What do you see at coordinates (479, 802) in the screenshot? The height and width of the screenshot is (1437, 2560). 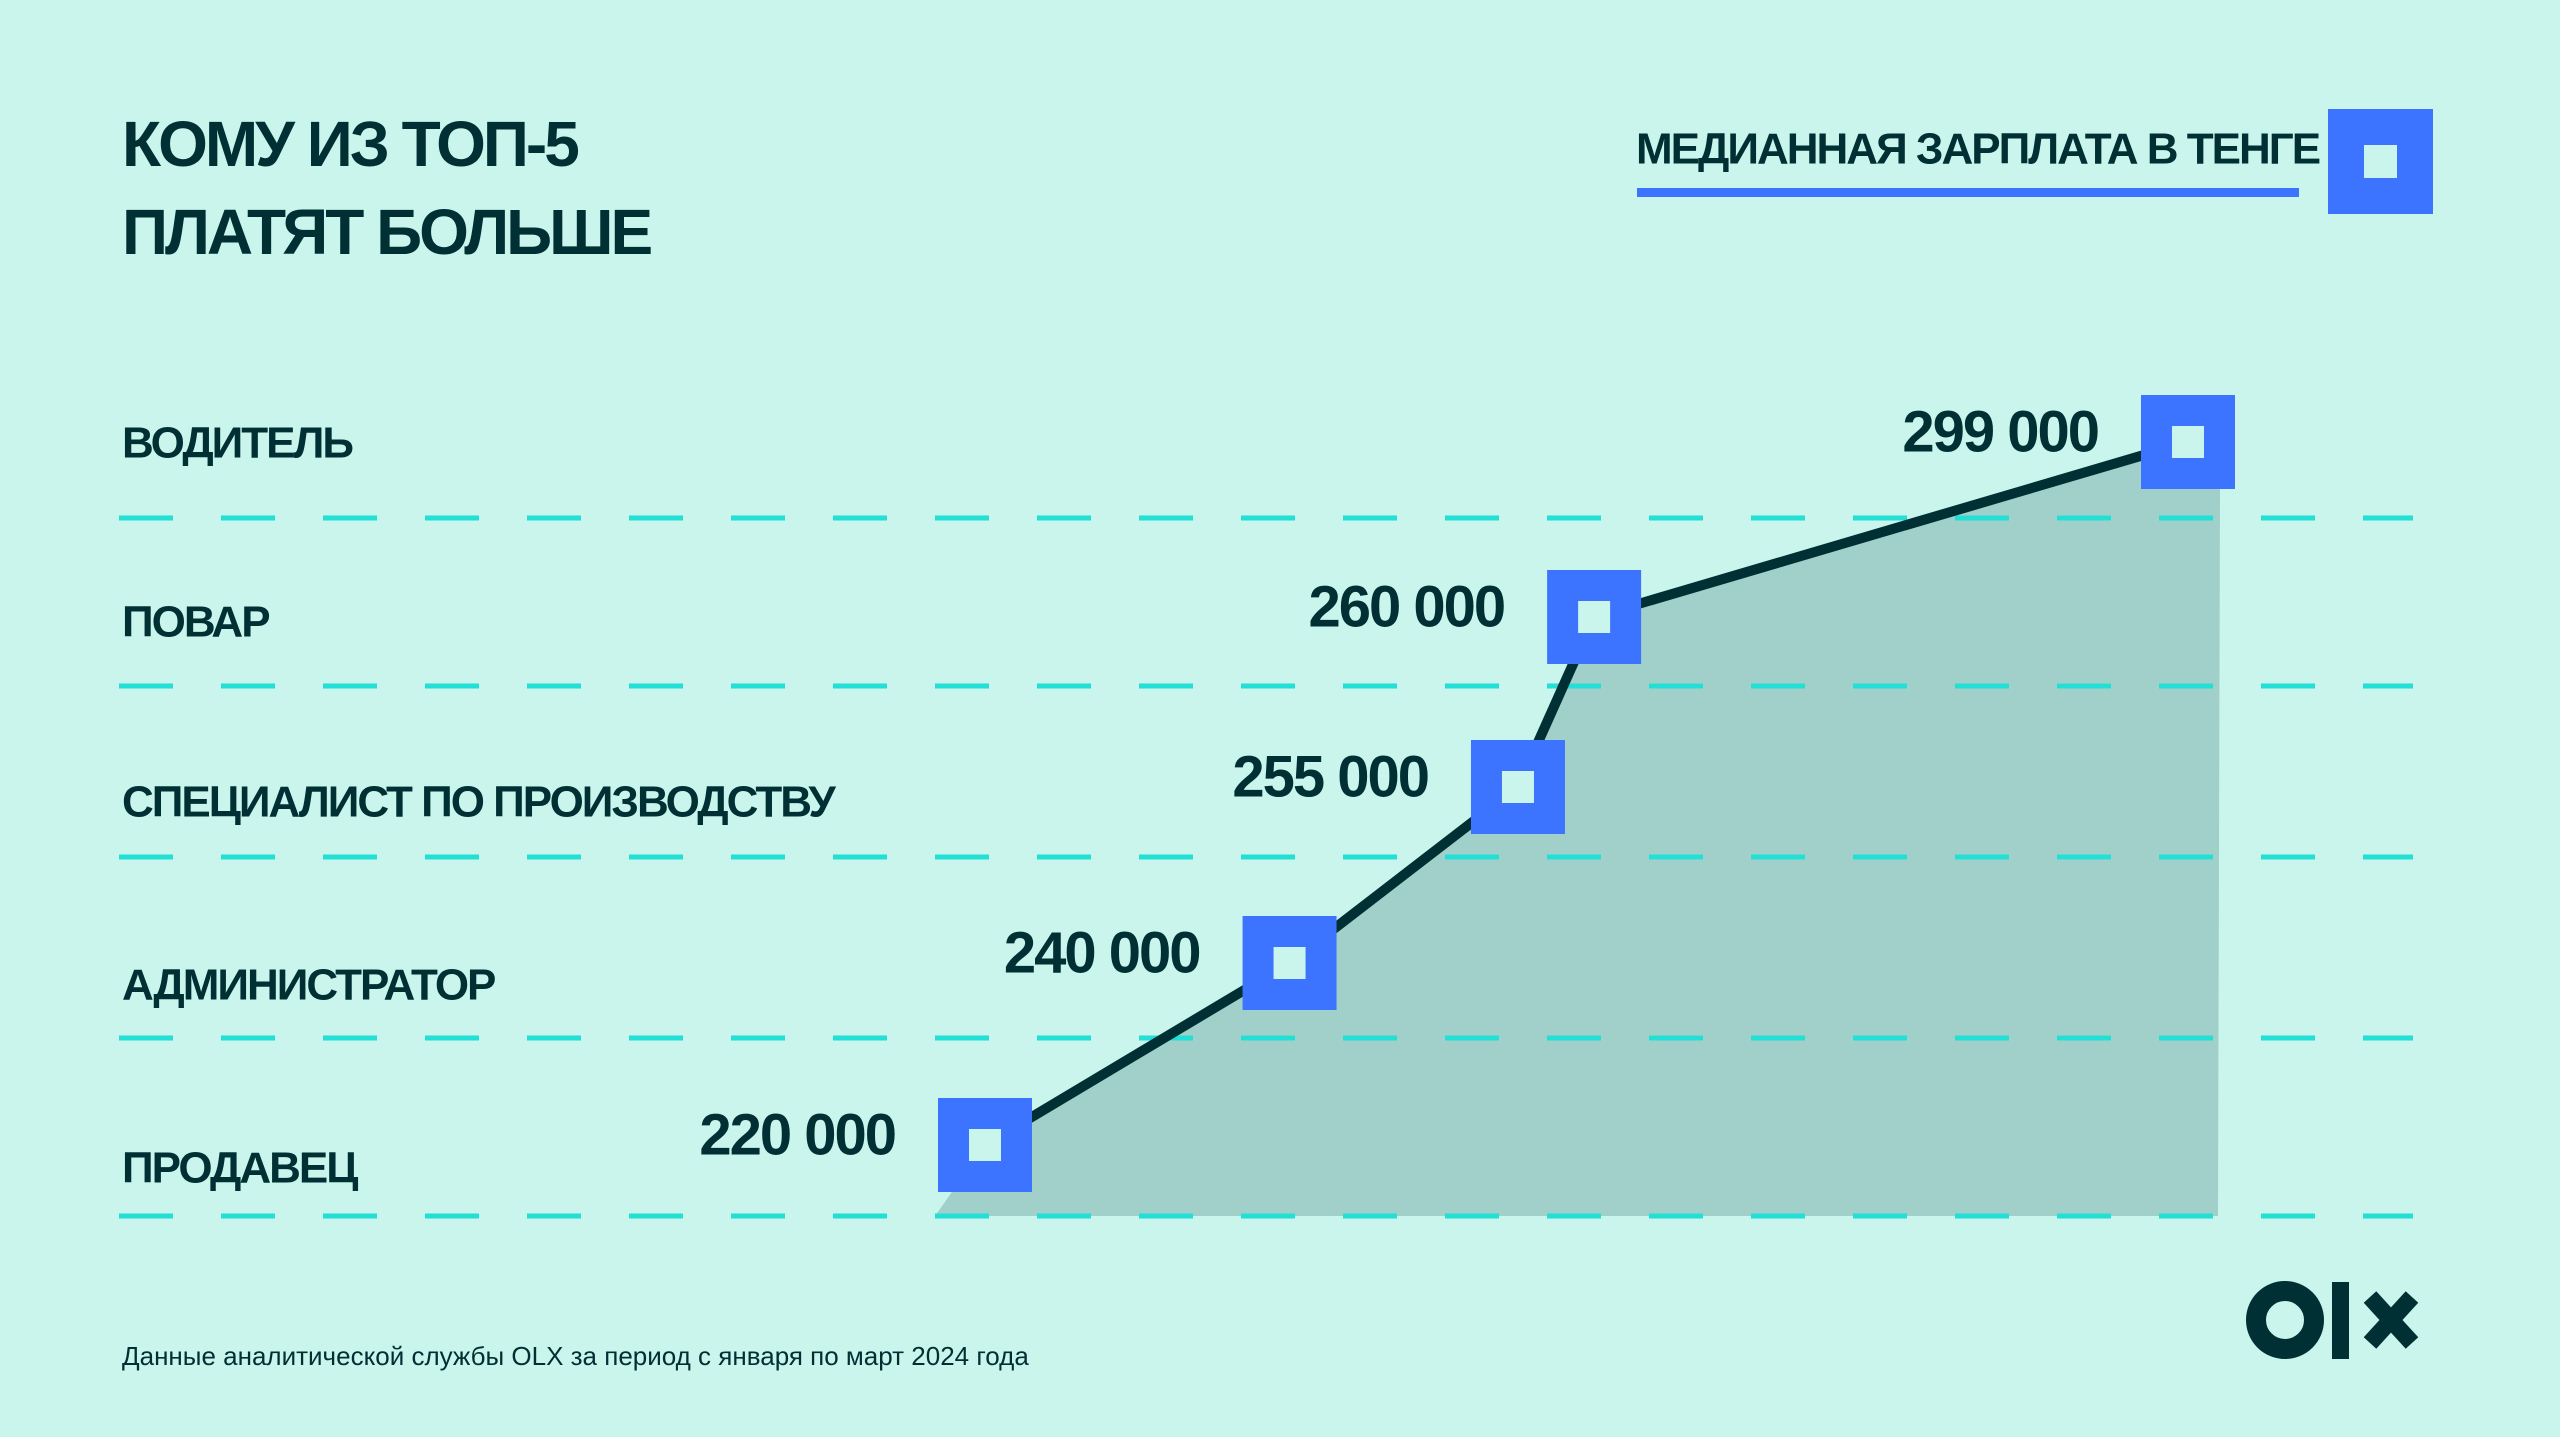 I see `category-label: СПЕЦИАЛИСТ ПО ПРОИЗВОДСТВУ` at bounding box center [479, 802].